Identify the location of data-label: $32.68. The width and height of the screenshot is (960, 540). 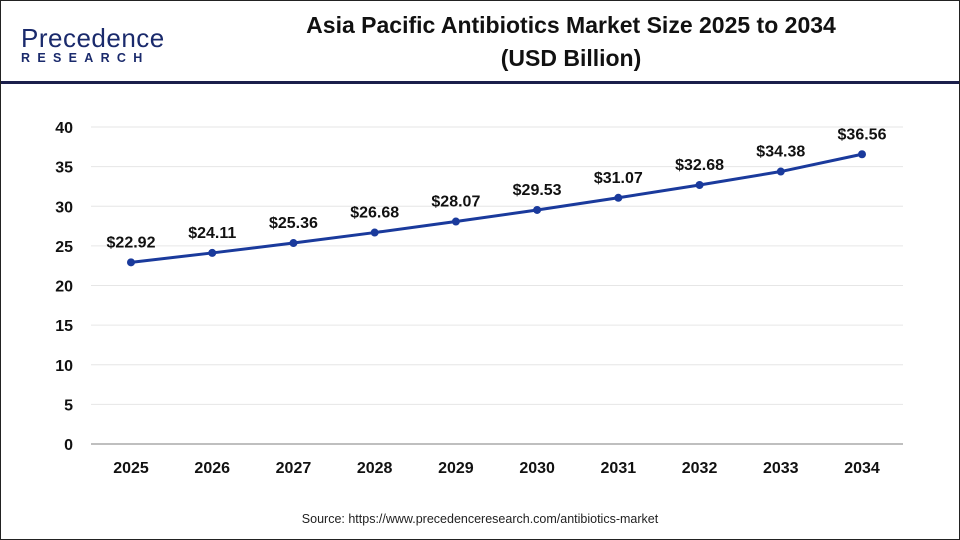
(699, 165).